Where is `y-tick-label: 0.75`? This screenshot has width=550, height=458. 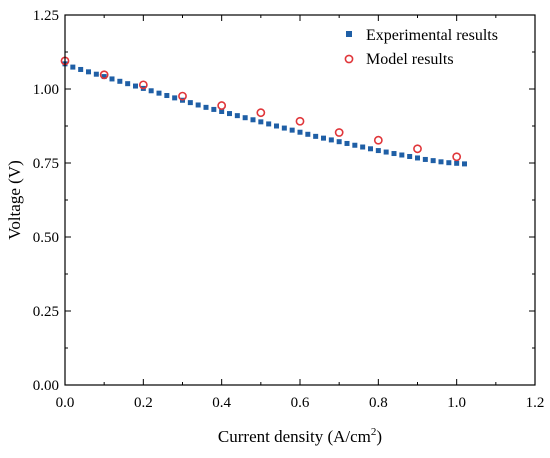
y-tick-label: 0.75 is located at coordinates (46, 164).